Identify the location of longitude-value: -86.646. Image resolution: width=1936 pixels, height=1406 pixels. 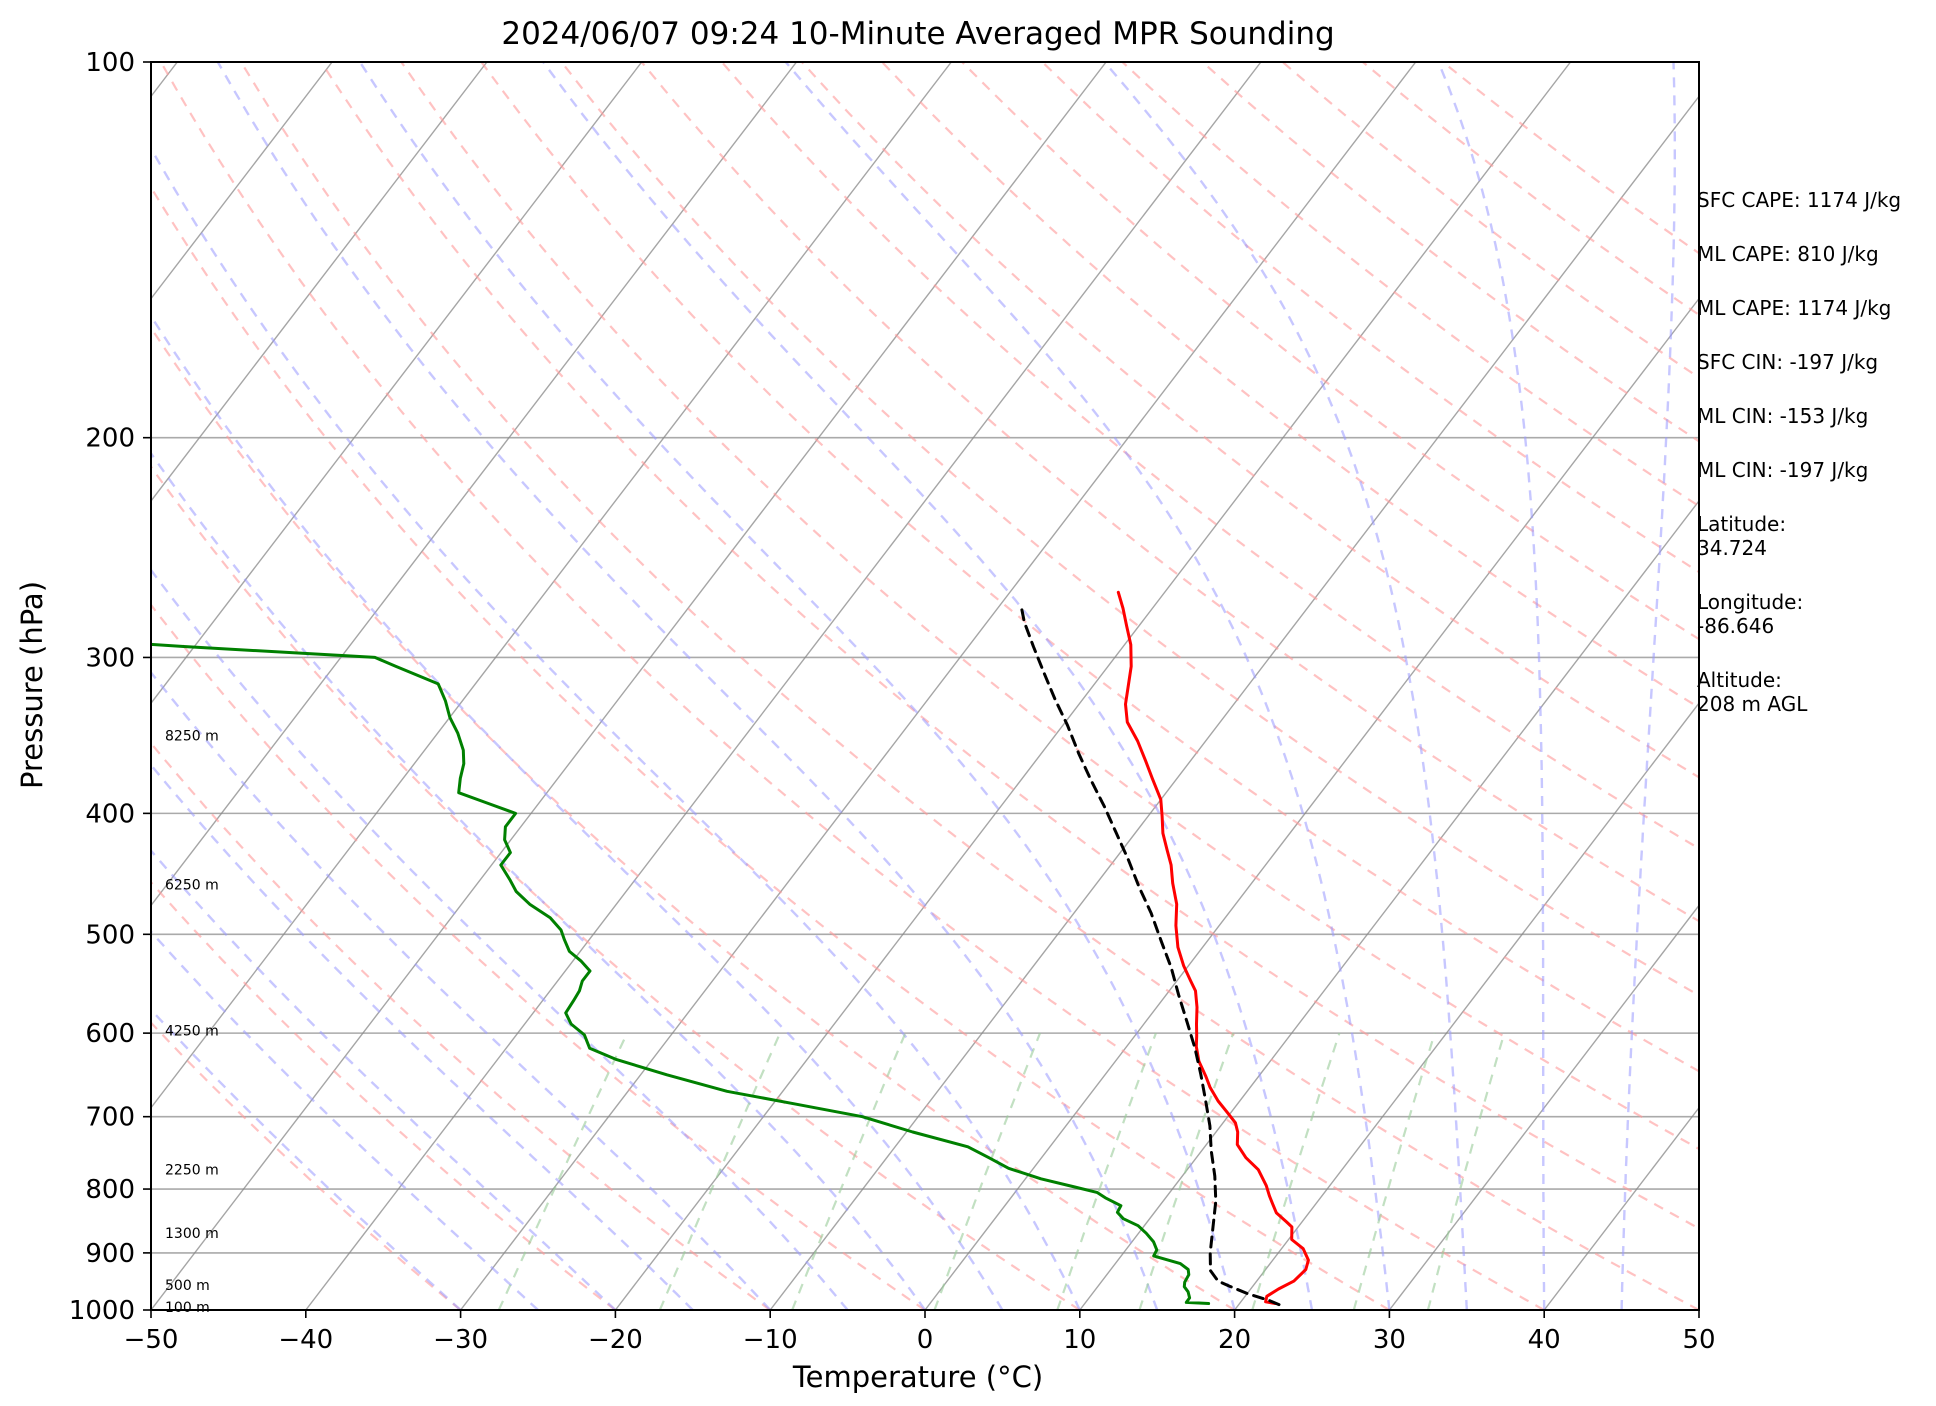
(1736, 626).